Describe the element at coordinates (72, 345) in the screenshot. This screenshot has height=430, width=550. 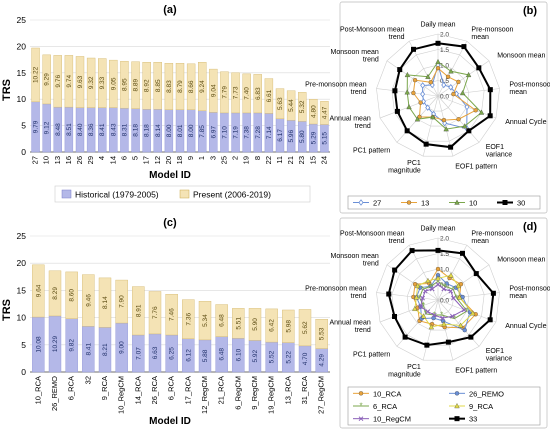
I see `data-label-historical: 9.82` at that location.